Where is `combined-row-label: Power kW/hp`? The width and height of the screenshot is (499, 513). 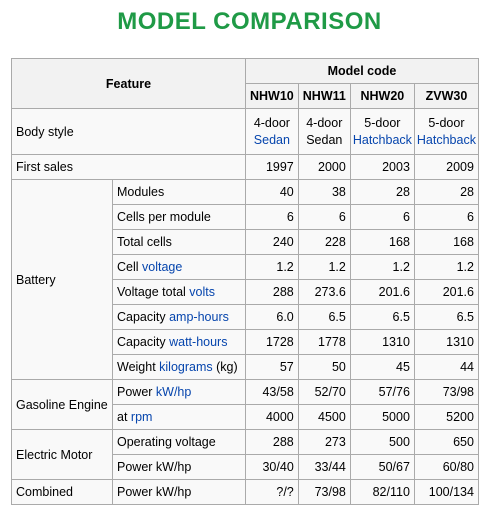
combined-row-label: Power kW/hp is located at coordinates (179, 492).